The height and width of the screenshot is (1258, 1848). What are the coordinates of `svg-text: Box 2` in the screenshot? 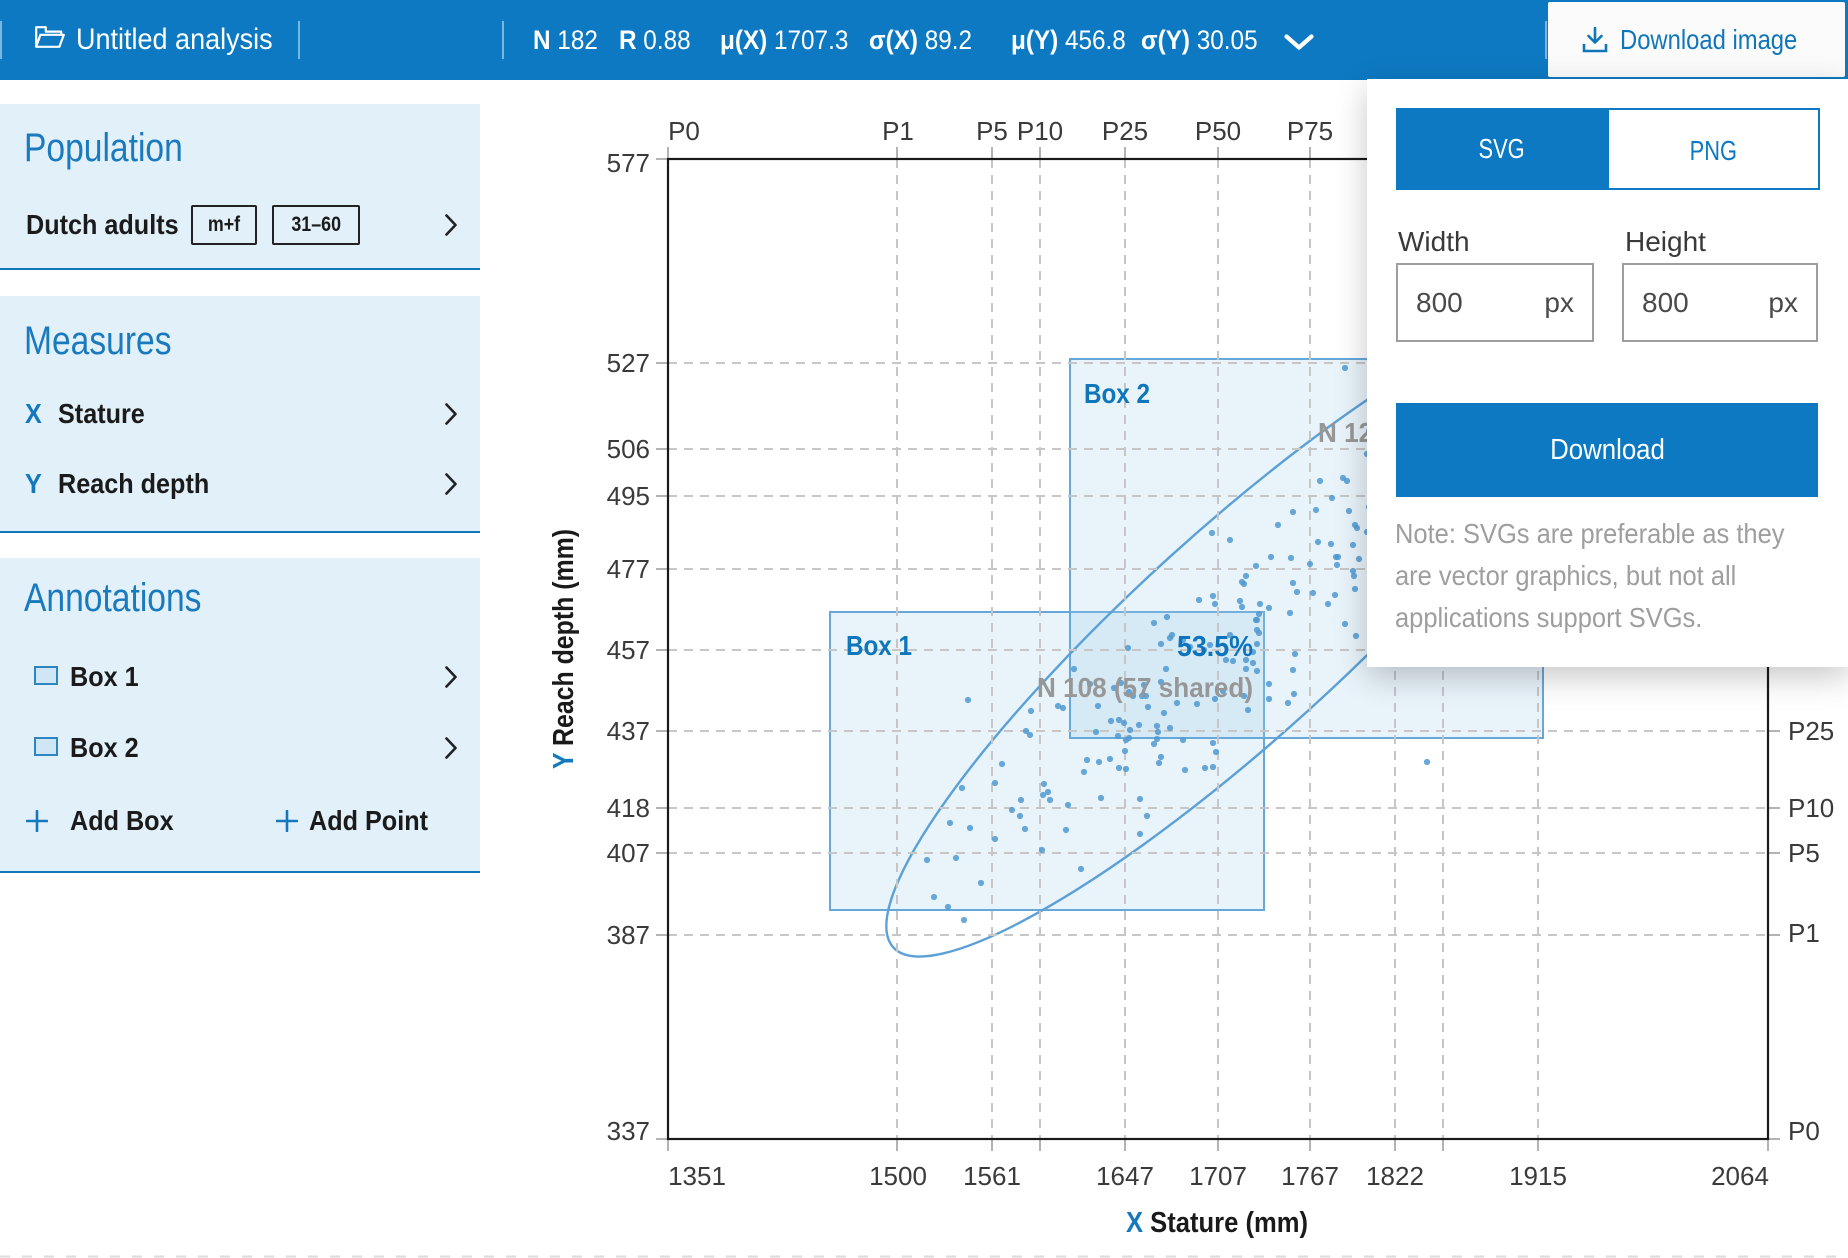 It's located at (1117, 393).